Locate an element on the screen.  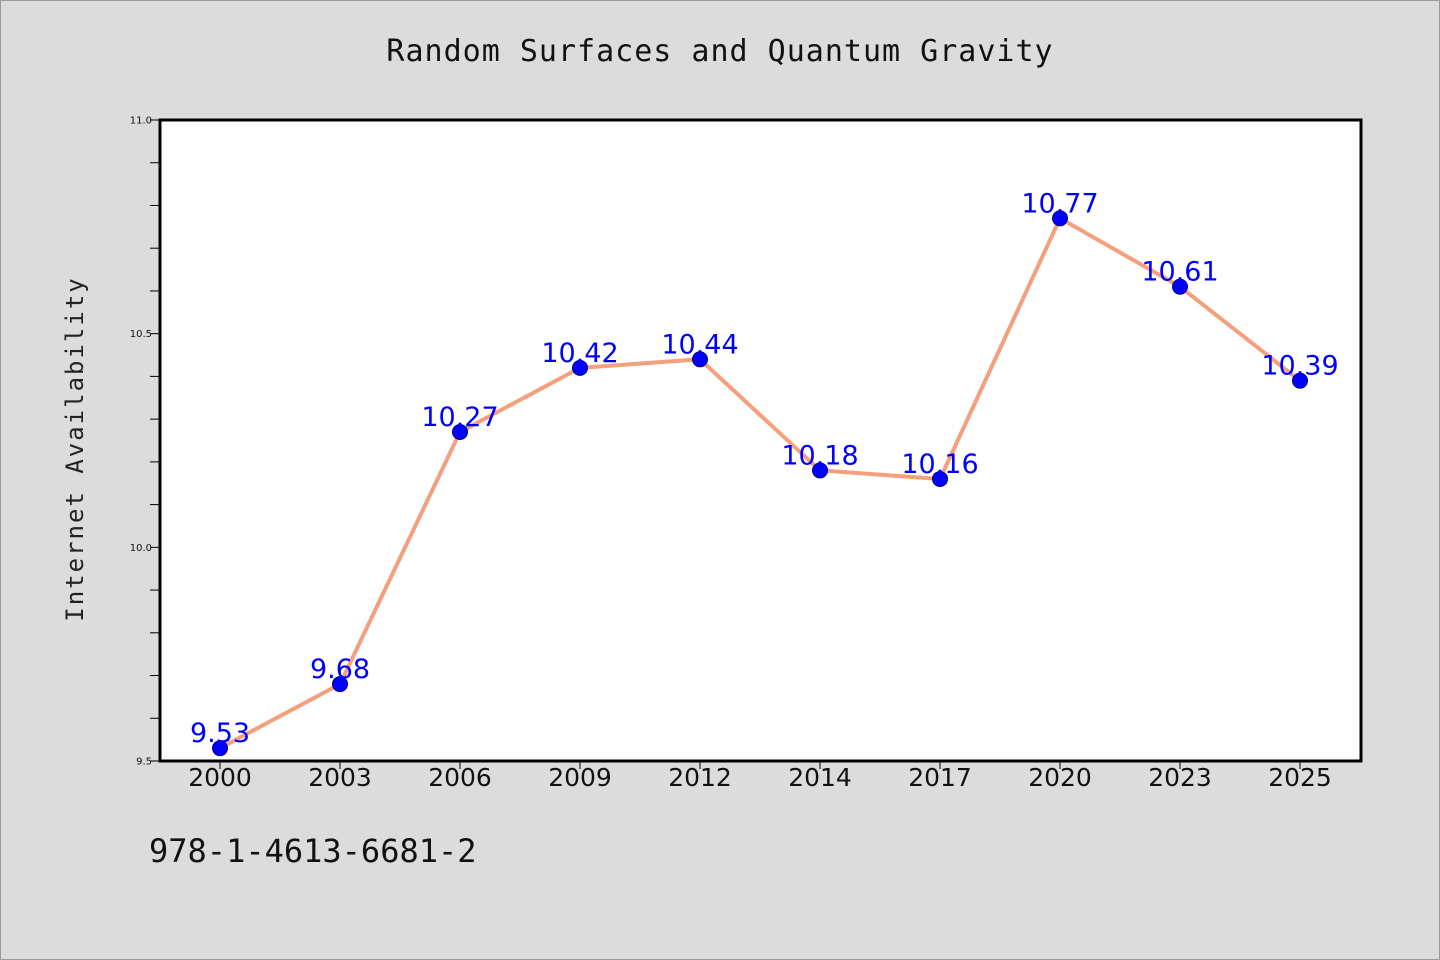
data-label: 10.42 is located at coordinates (579, 353).